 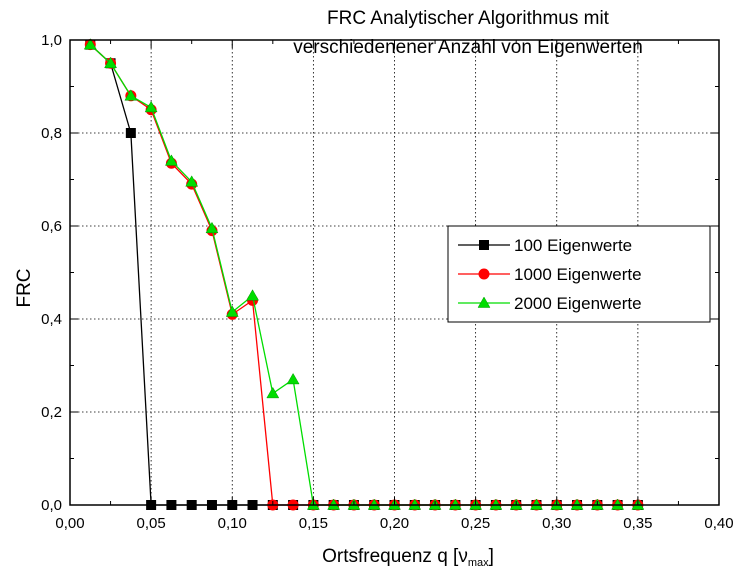 What do you see at coordinates (51, 505) in the screenshot?
I see `y-tick-label: 0,0` at bounding box center [51, 505].